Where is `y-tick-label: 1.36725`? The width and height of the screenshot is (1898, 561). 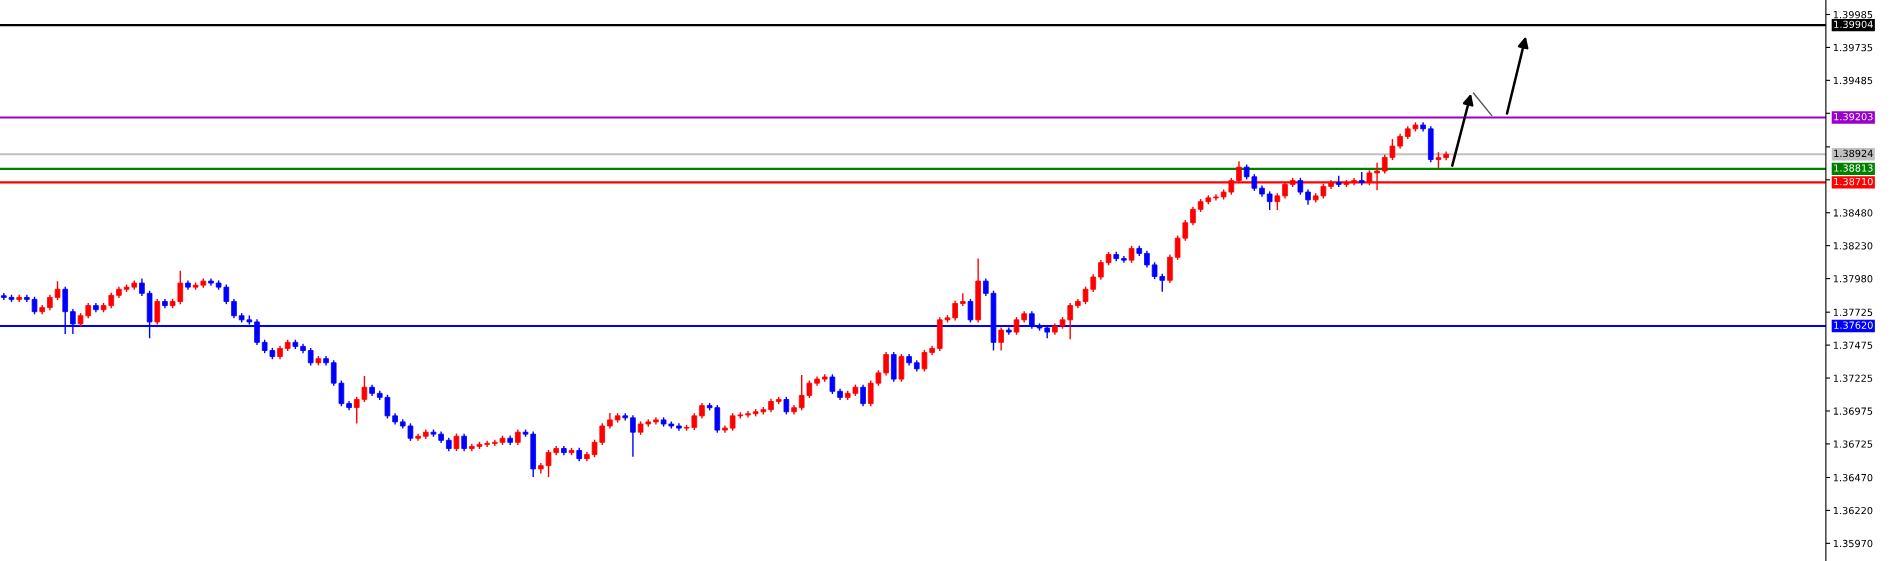
y-tick-label: 1.36725 is located at coordinates (1853, 444).